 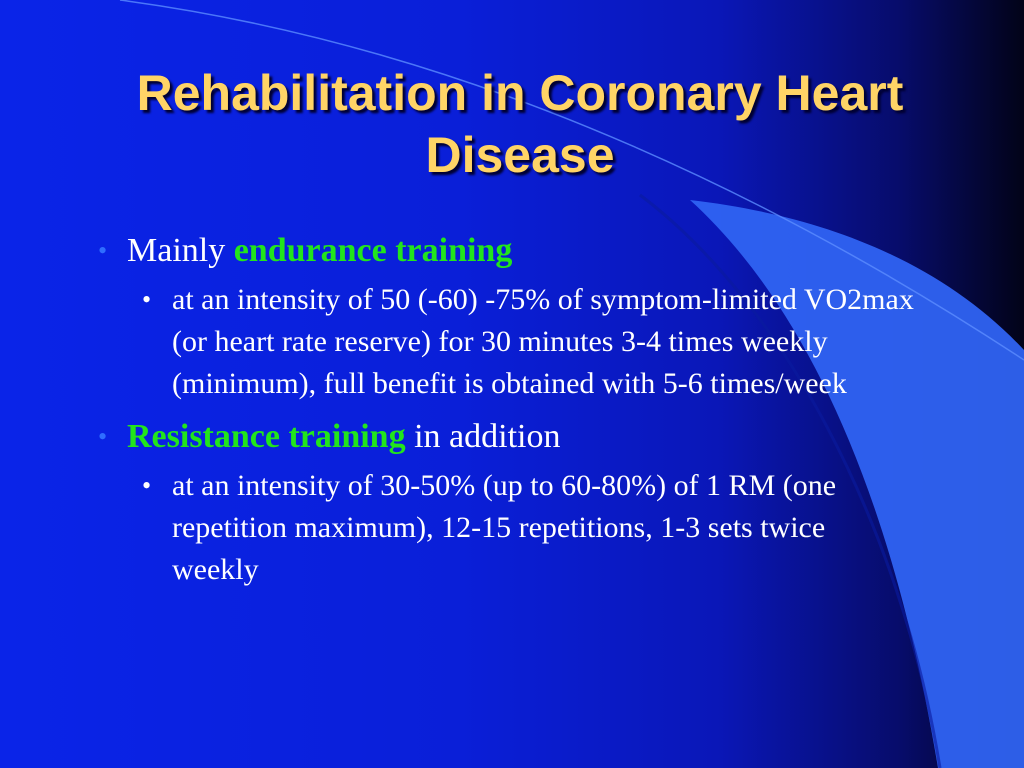 I want to click on slide-title: Rehabilitation in Coronary Heart Disease, so click(x=520, y=124).